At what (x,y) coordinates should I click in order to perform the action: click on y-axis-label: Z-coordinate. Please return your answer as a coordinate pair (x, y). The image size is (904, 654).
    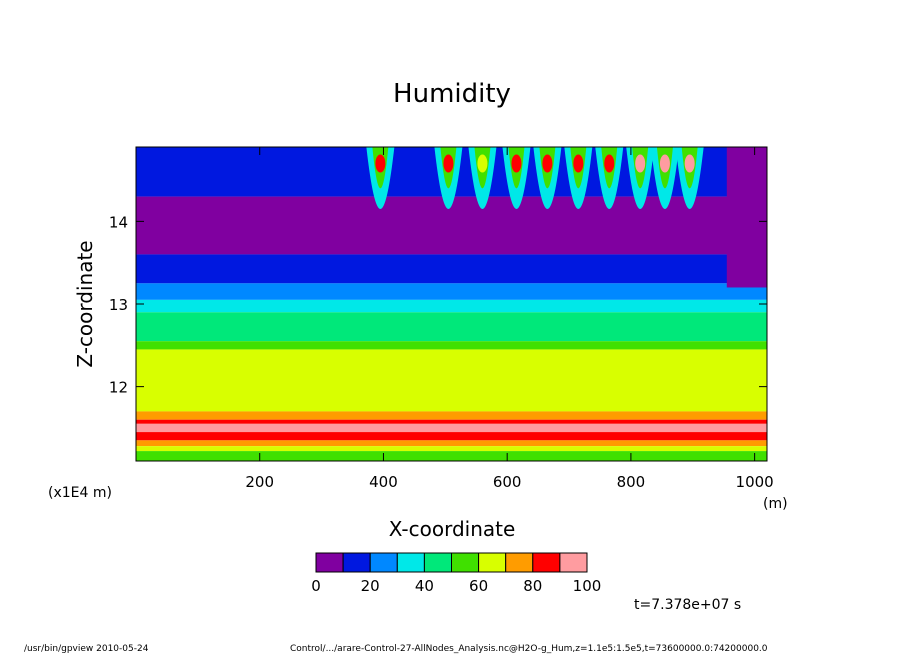
    Looking at the image, I should click on (85, 303).